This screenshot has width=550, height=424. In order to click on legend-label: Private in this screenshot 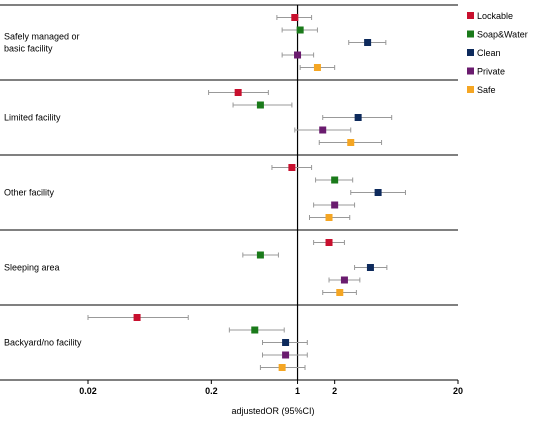, I will do `click(491, 72)`.